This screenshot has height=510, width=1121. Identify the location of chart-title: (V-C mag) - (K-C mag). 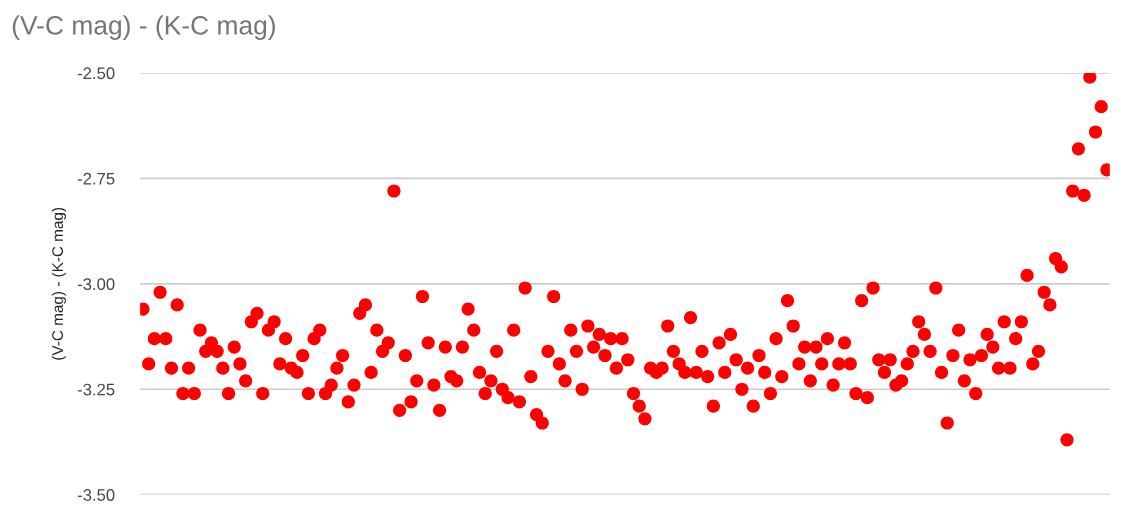
(143, 27).